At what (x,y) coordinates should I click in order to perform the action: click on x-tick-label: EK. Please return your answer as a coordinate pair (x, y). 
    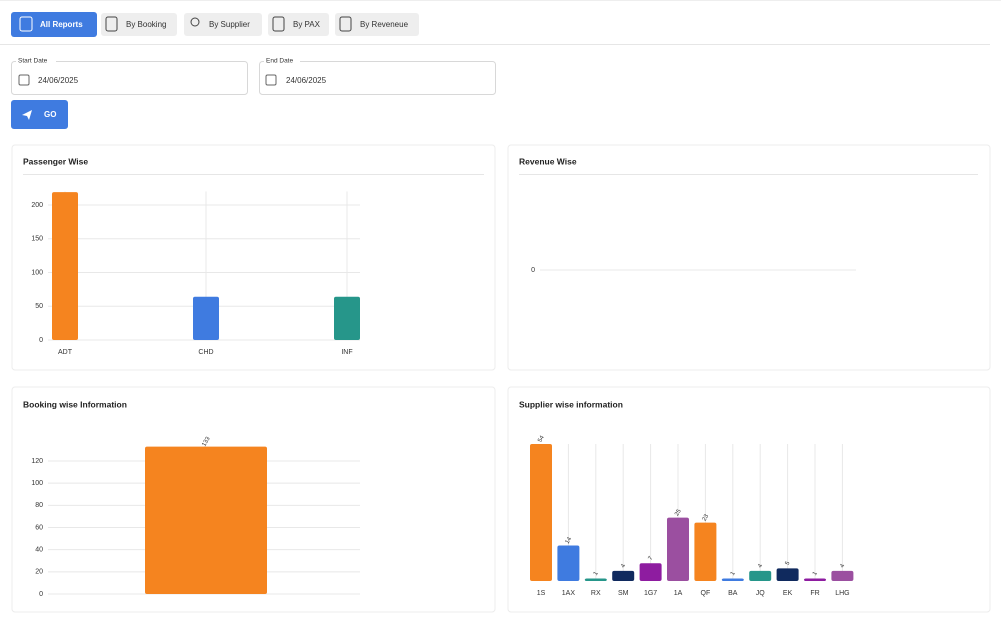
    Looking at the image, I should click on (788, 593).